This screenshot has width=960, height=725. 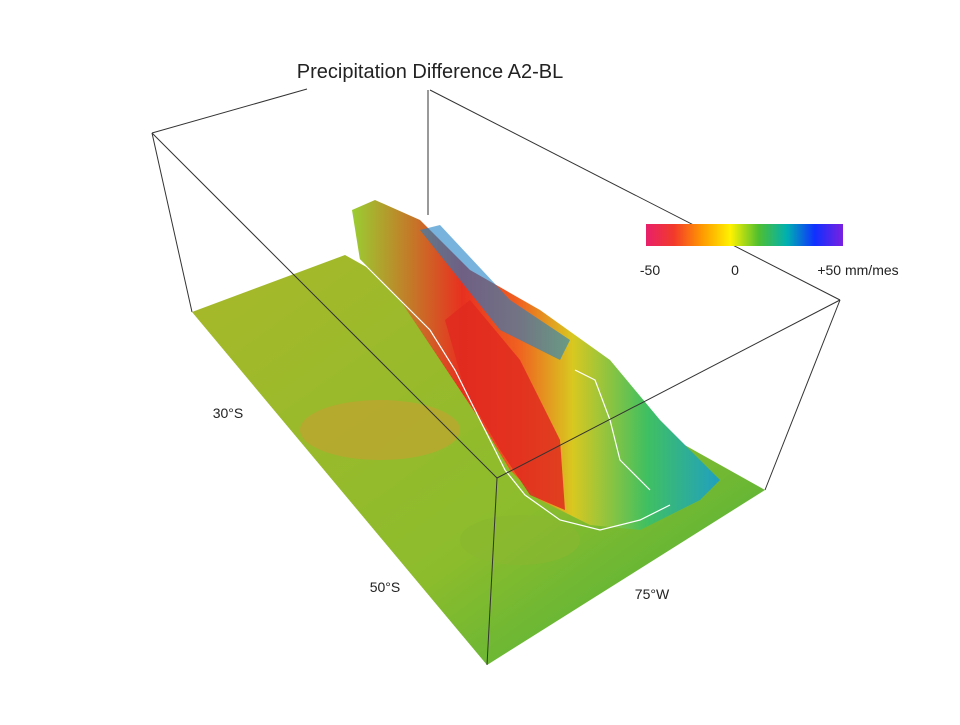 I want to click on positive-band, so click(x=495, y=292).